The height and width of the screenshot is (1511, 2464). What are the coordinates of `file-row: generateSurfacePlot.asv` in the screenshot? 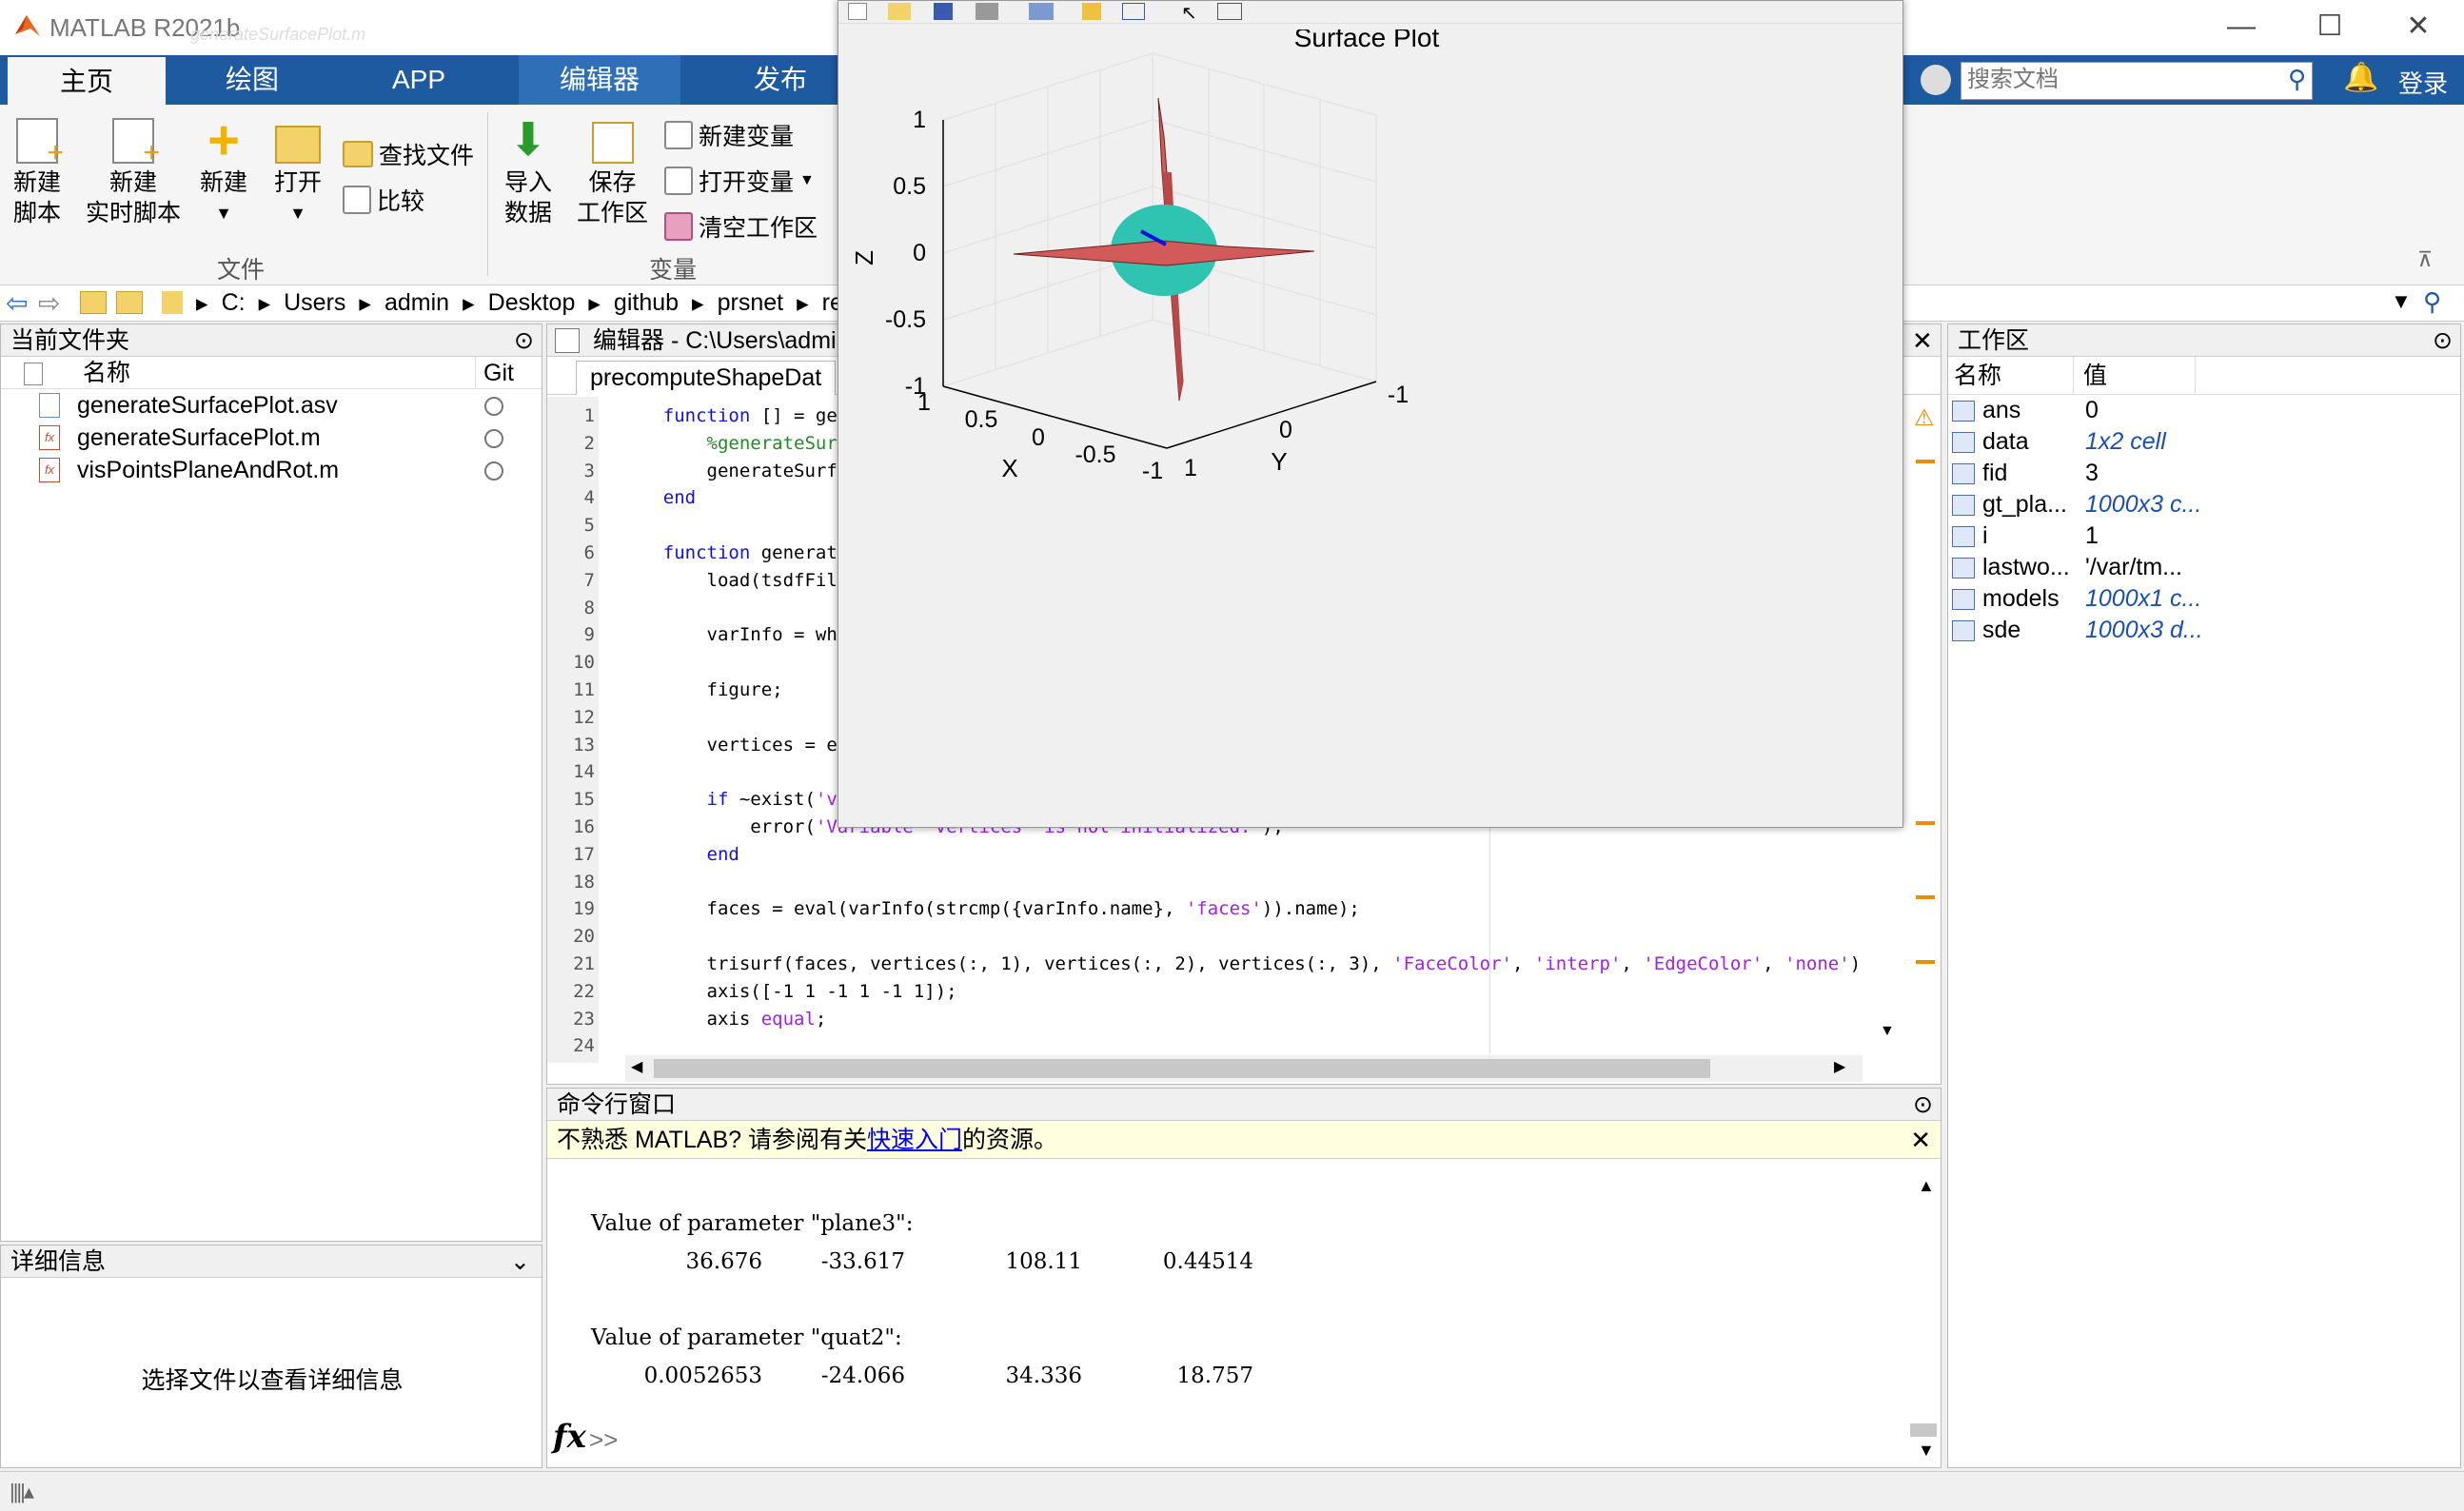 It's located at (271, 405).